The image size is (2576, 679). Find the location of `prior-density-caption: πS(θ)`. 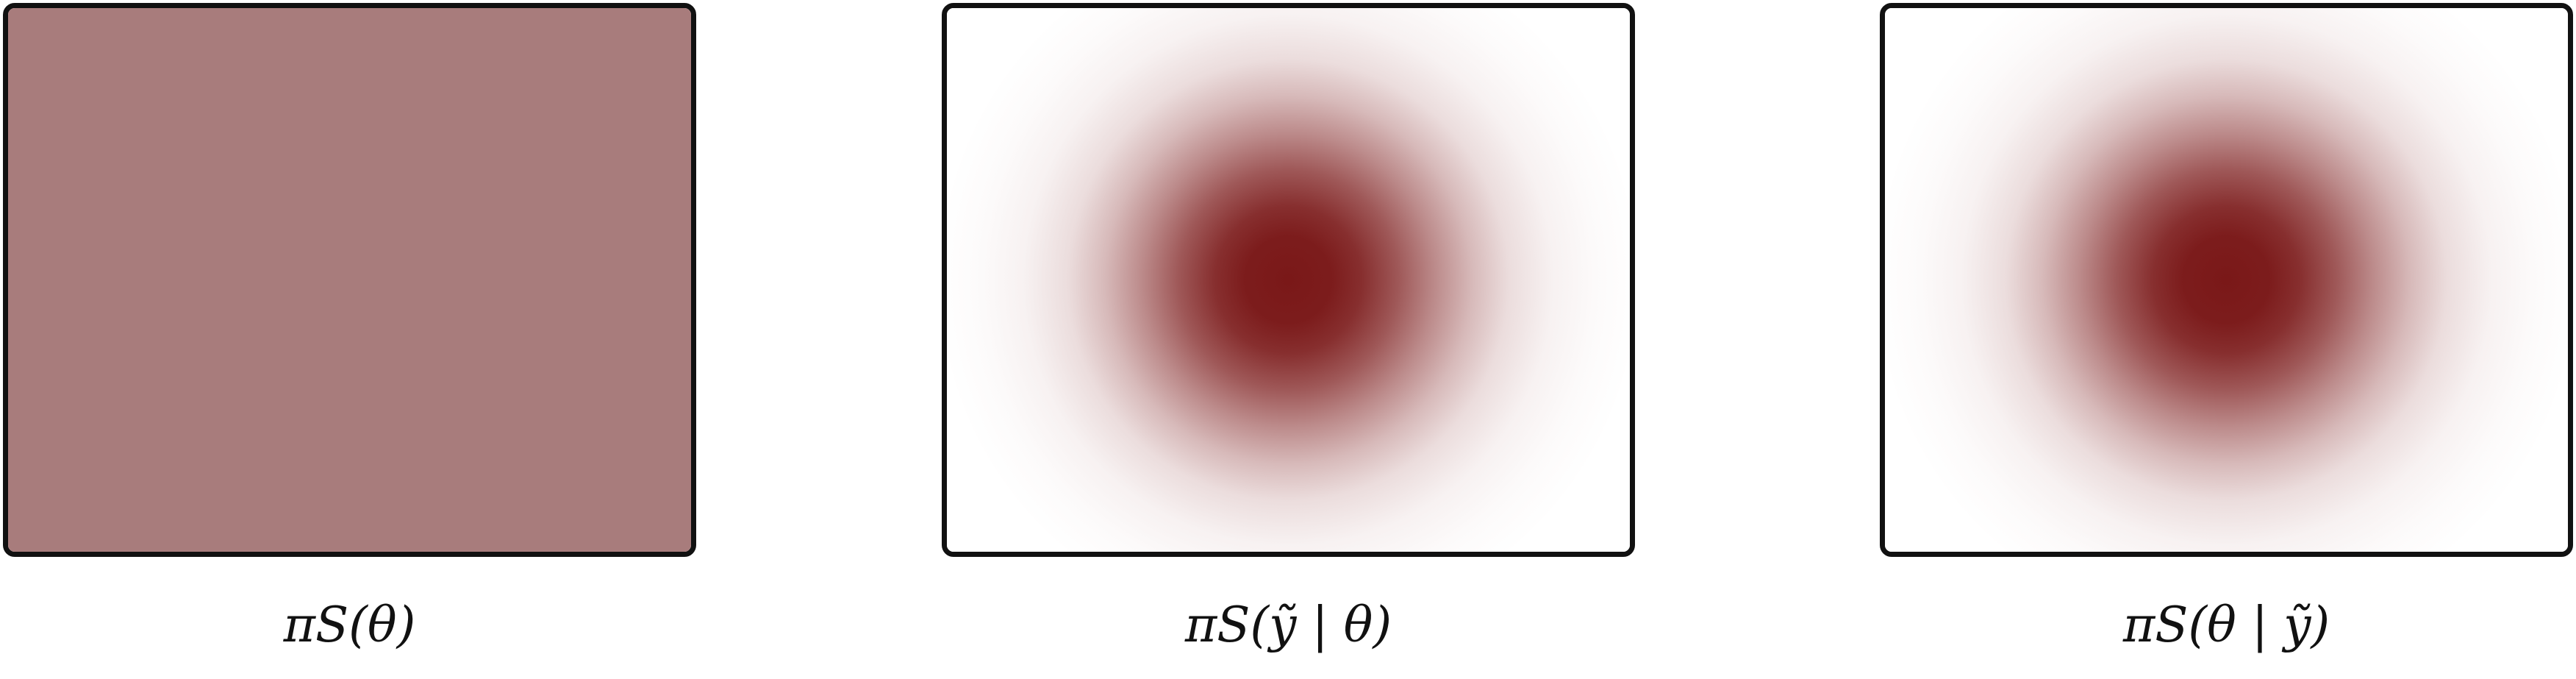

prior-density-caption: πS(θ) is located at coordinates (349, 625).